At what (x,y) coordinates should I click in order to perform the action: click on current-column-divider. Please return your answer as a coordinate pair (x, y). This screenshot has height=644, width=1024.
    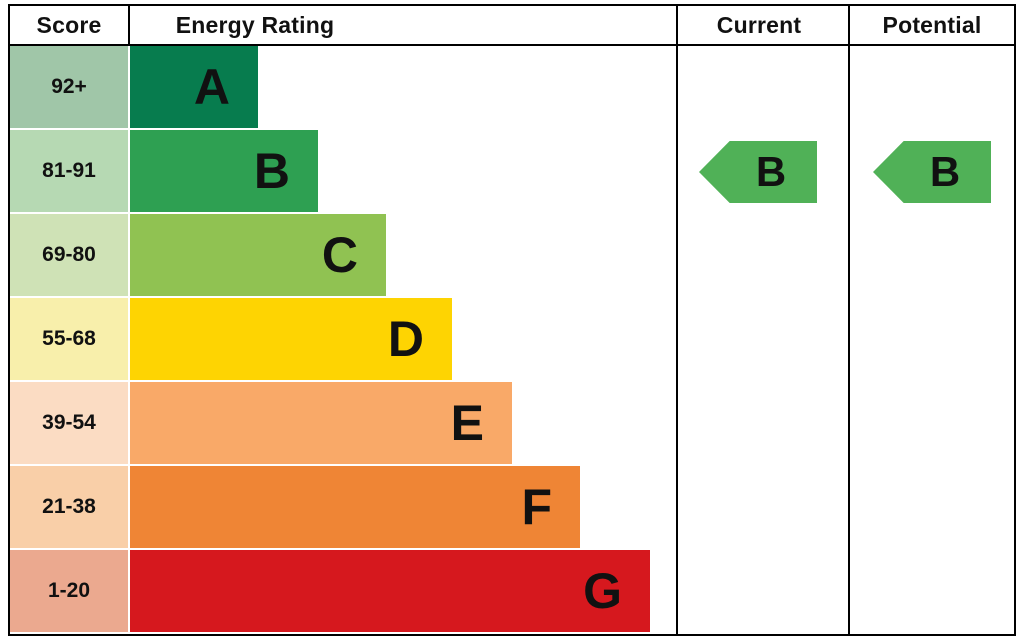
    Looking at the image, I should click on (677, 320).